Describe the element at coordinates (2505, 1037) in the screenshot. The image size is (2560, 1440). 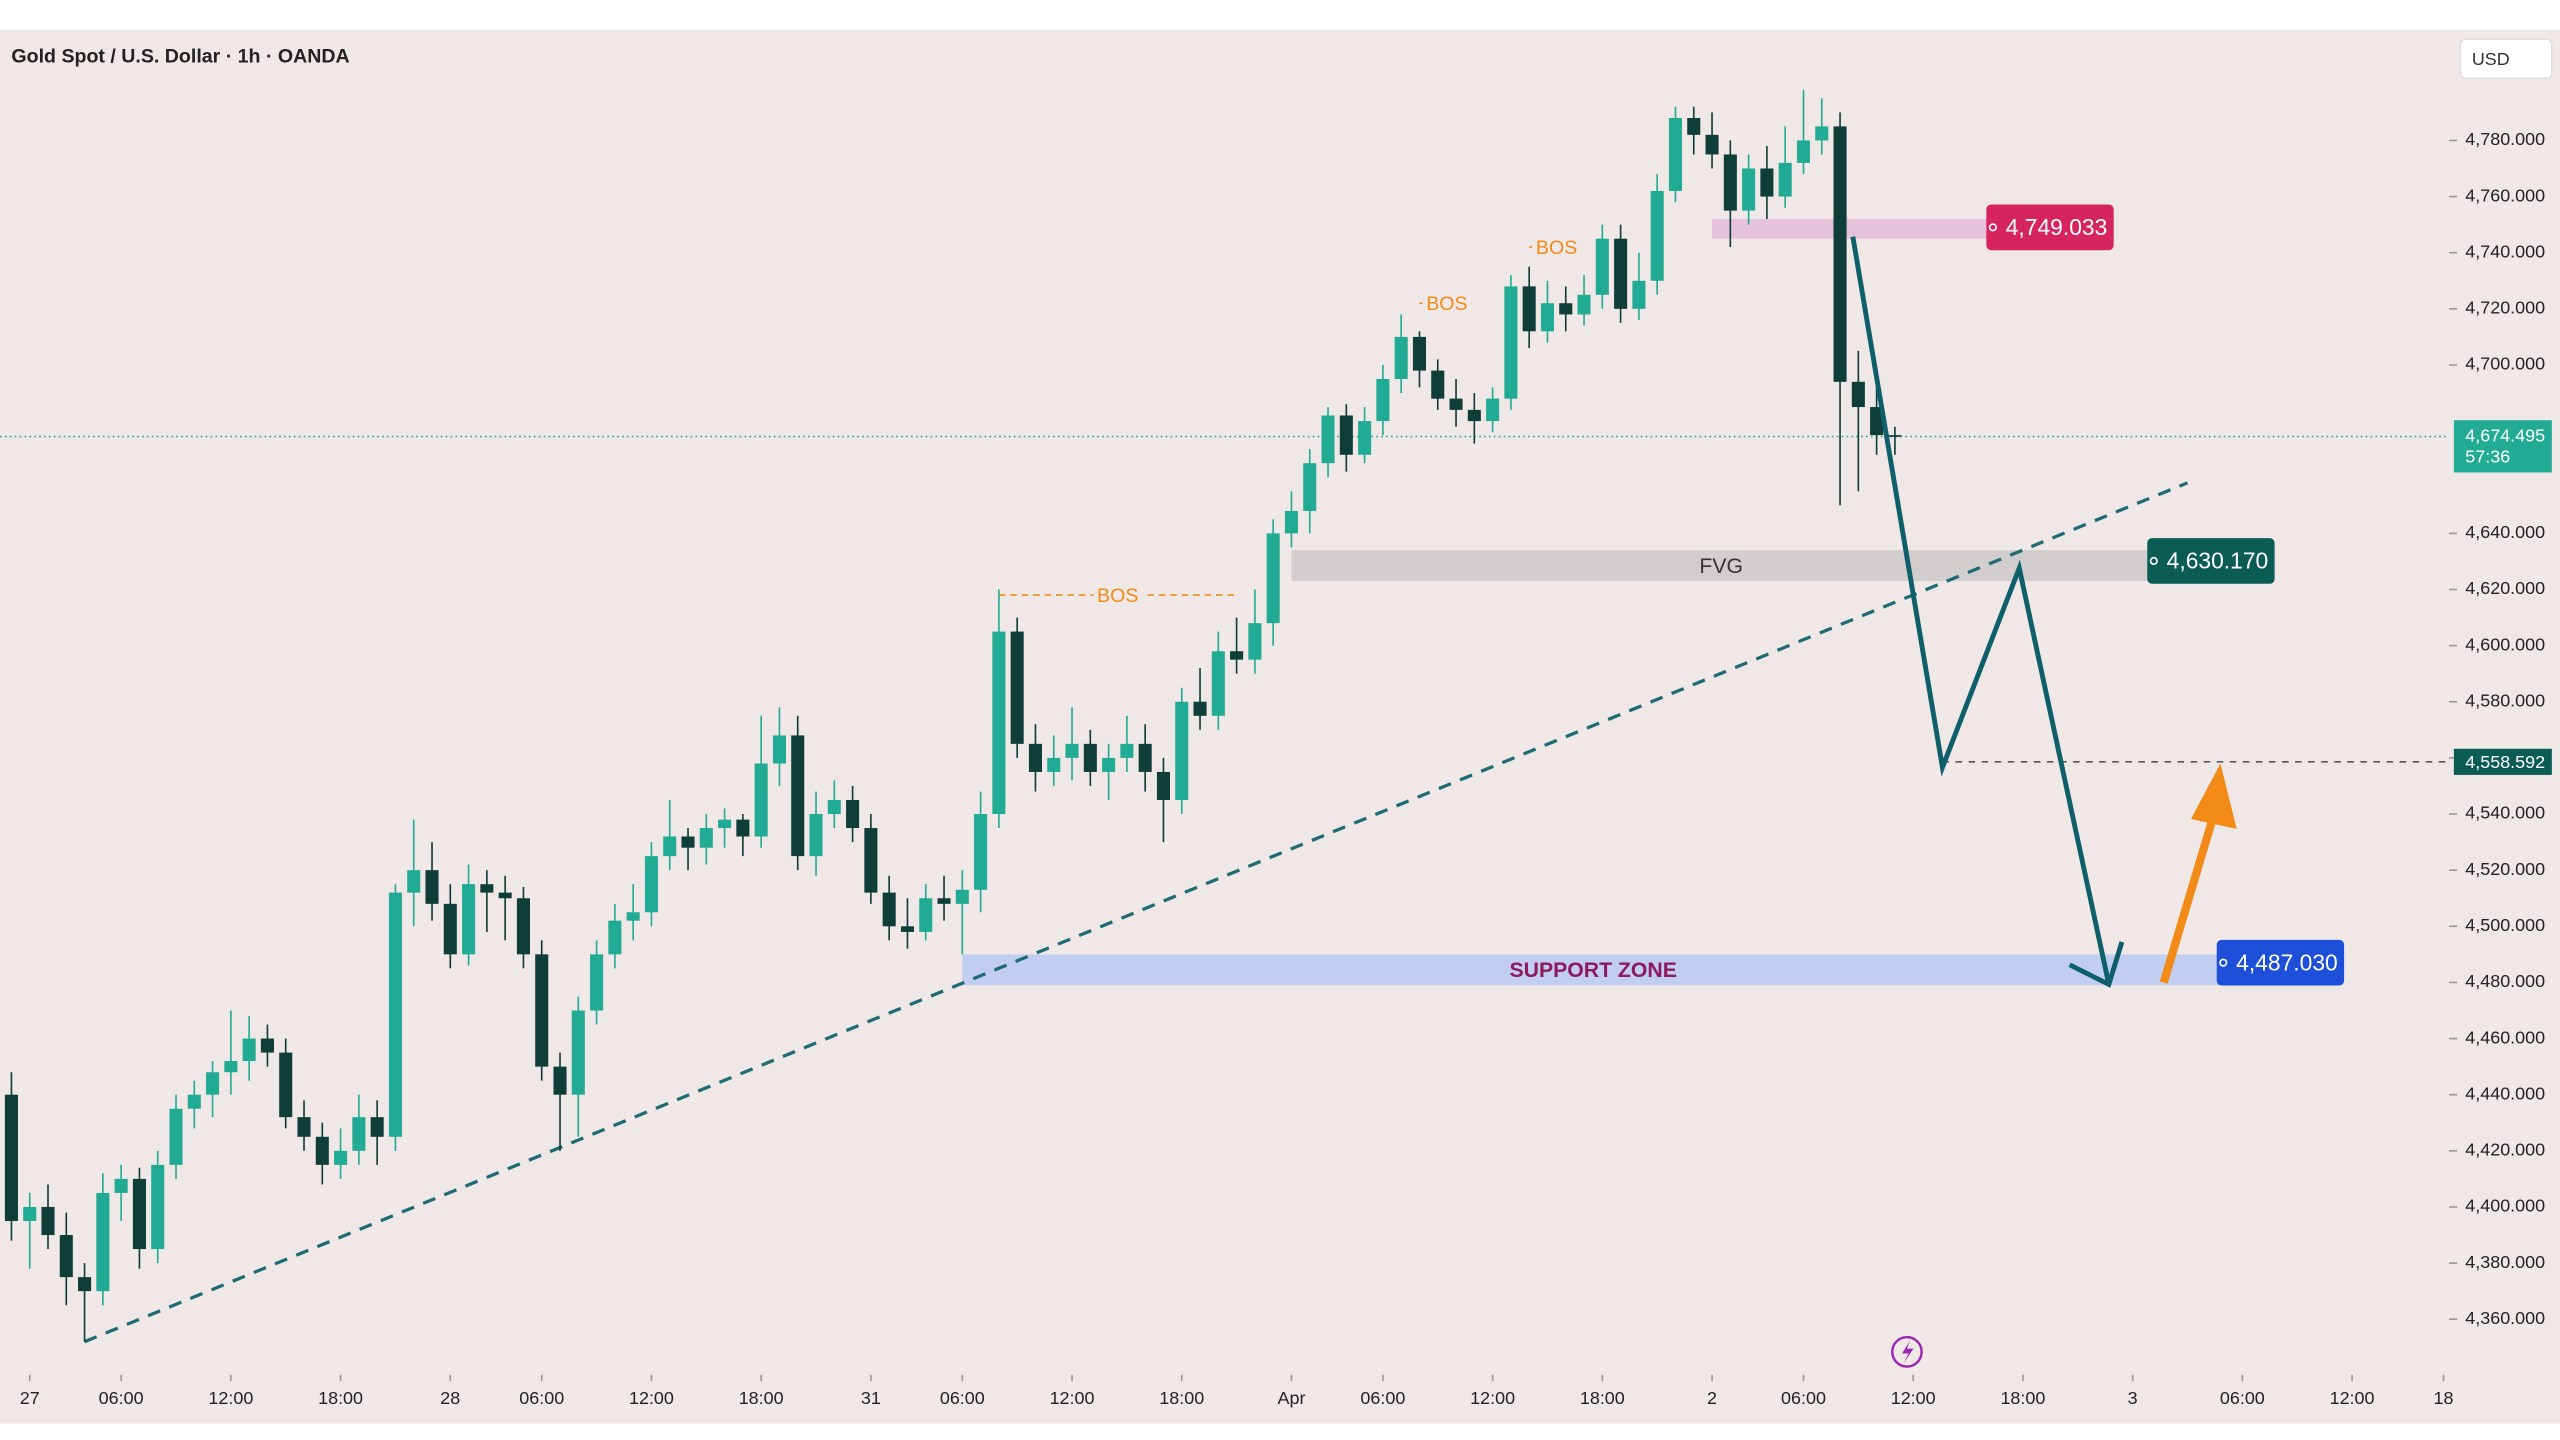
I see `y-tick-label: 4,460.000` at that location.